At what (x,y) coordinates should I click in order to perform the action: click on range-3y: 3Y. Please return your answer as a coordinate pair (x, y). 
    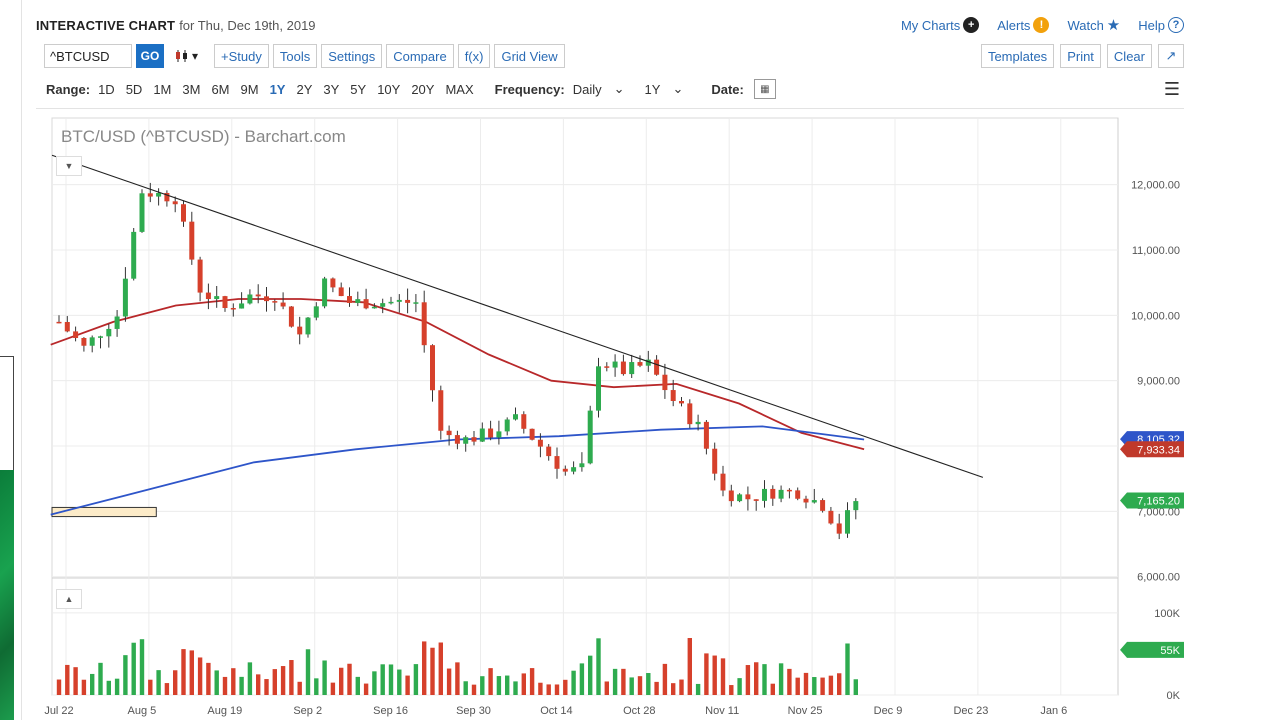
    Looking at the image, I should click on (331, 89).